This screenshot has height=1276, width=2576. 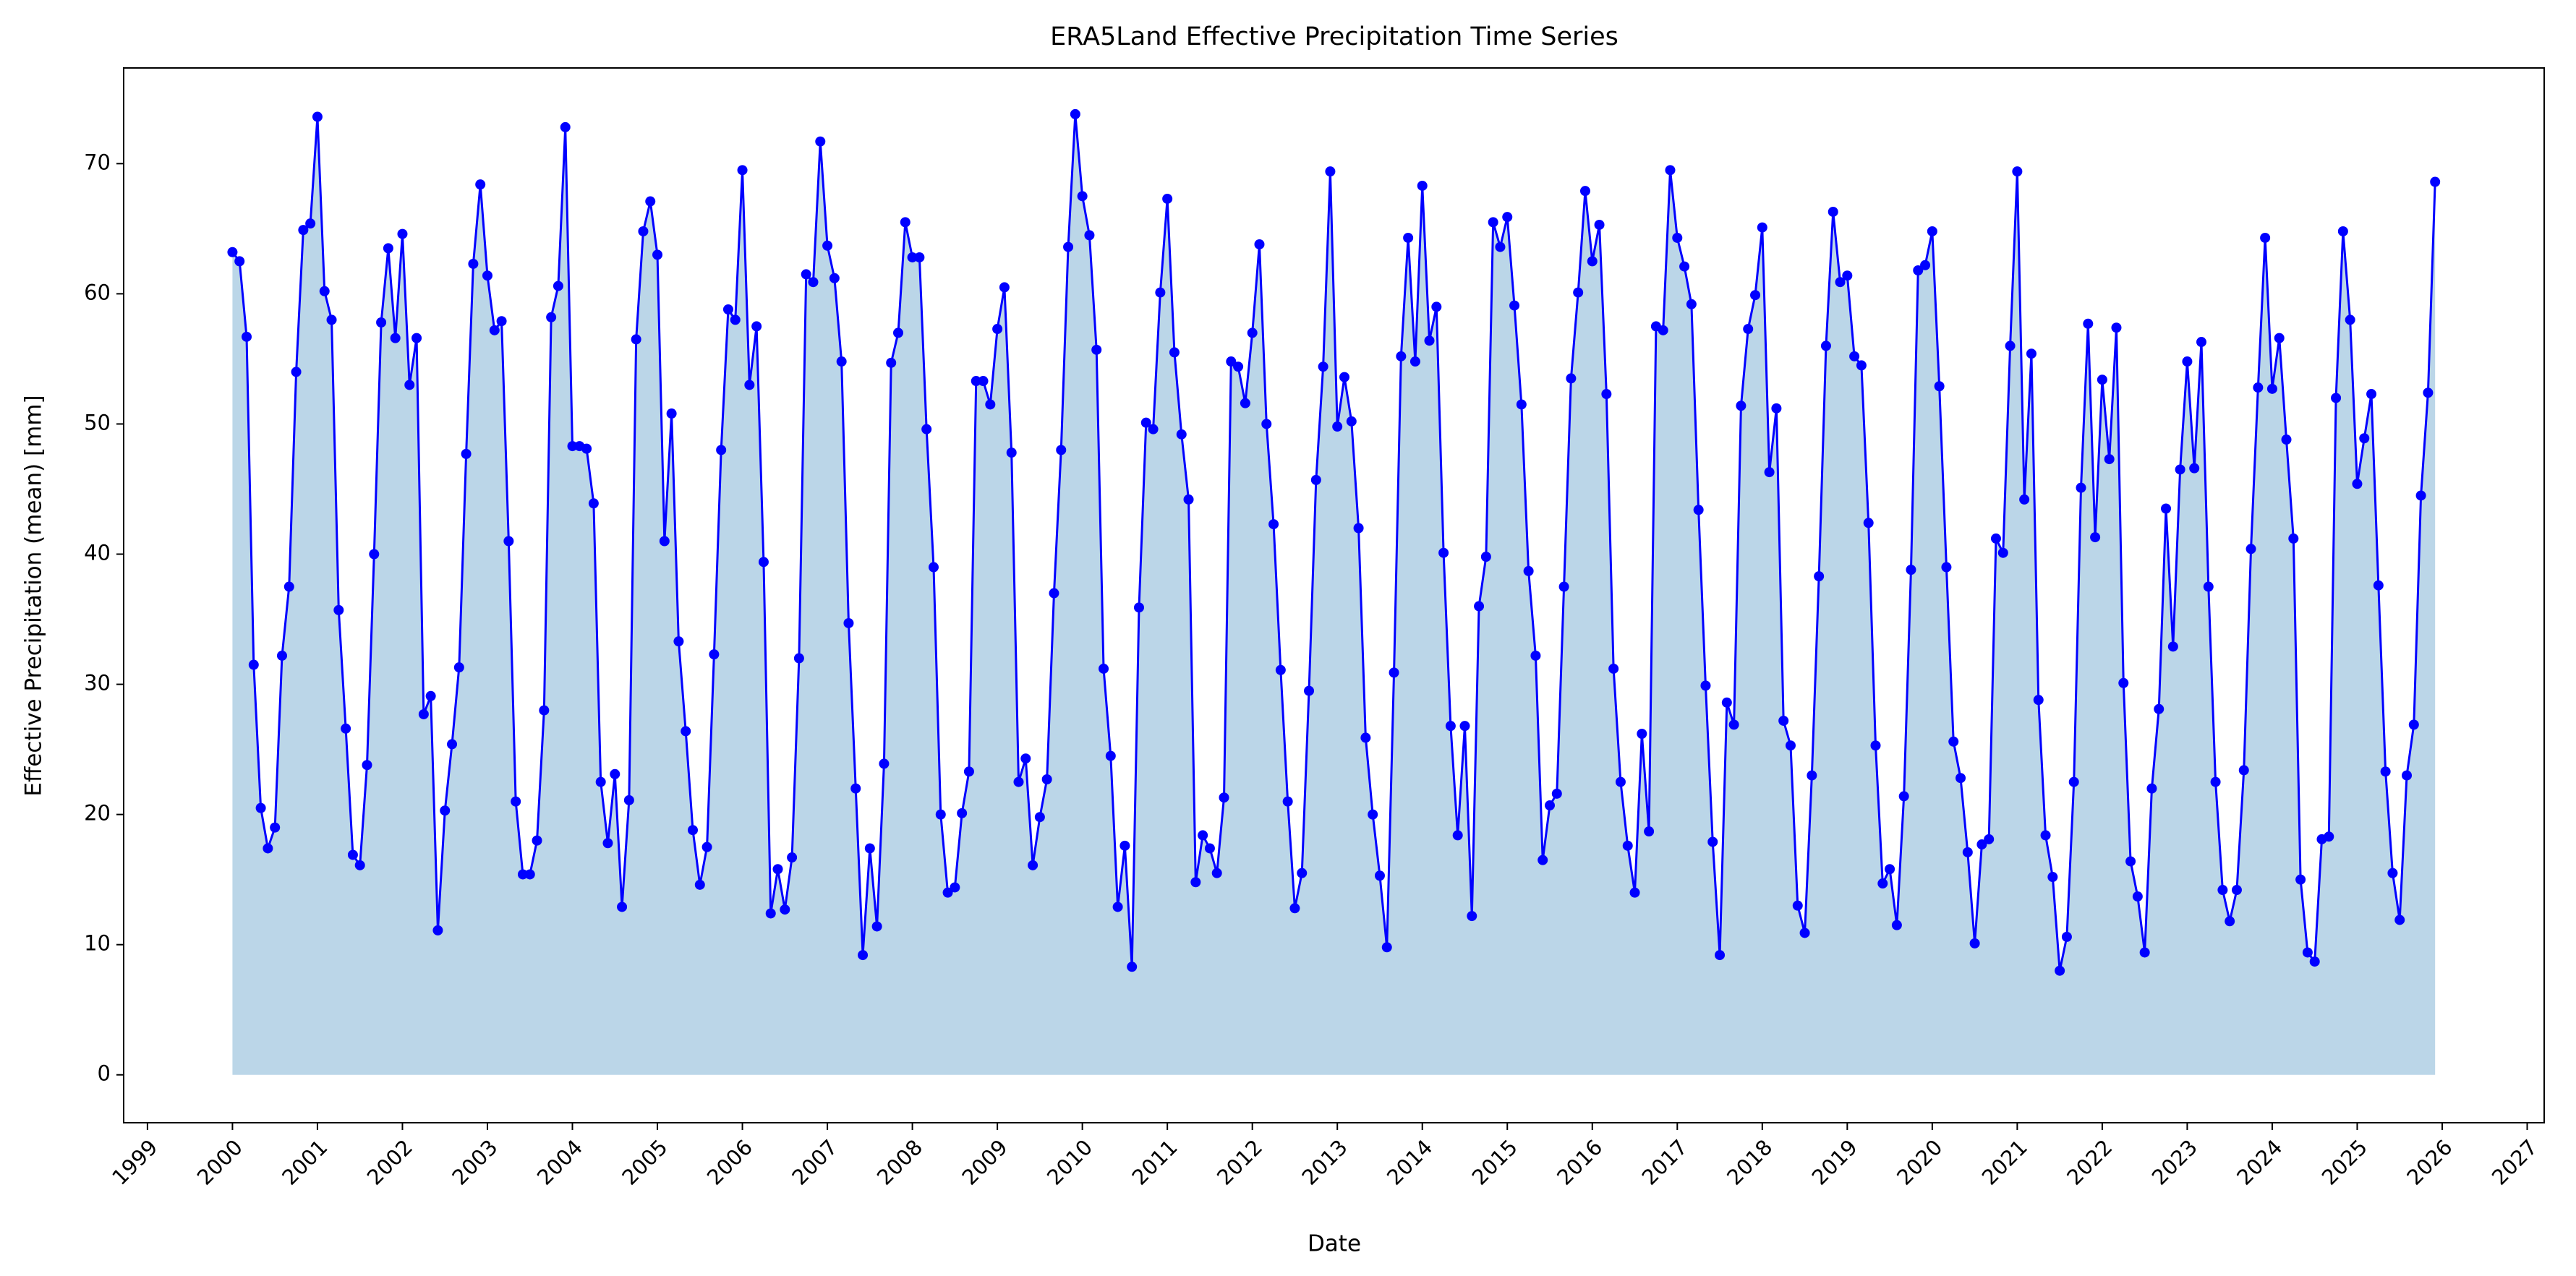 What do you see at coordinates (97, 422) in the screenshot?
I see `y-tick-label: 50` at bounding box center [97, 422].